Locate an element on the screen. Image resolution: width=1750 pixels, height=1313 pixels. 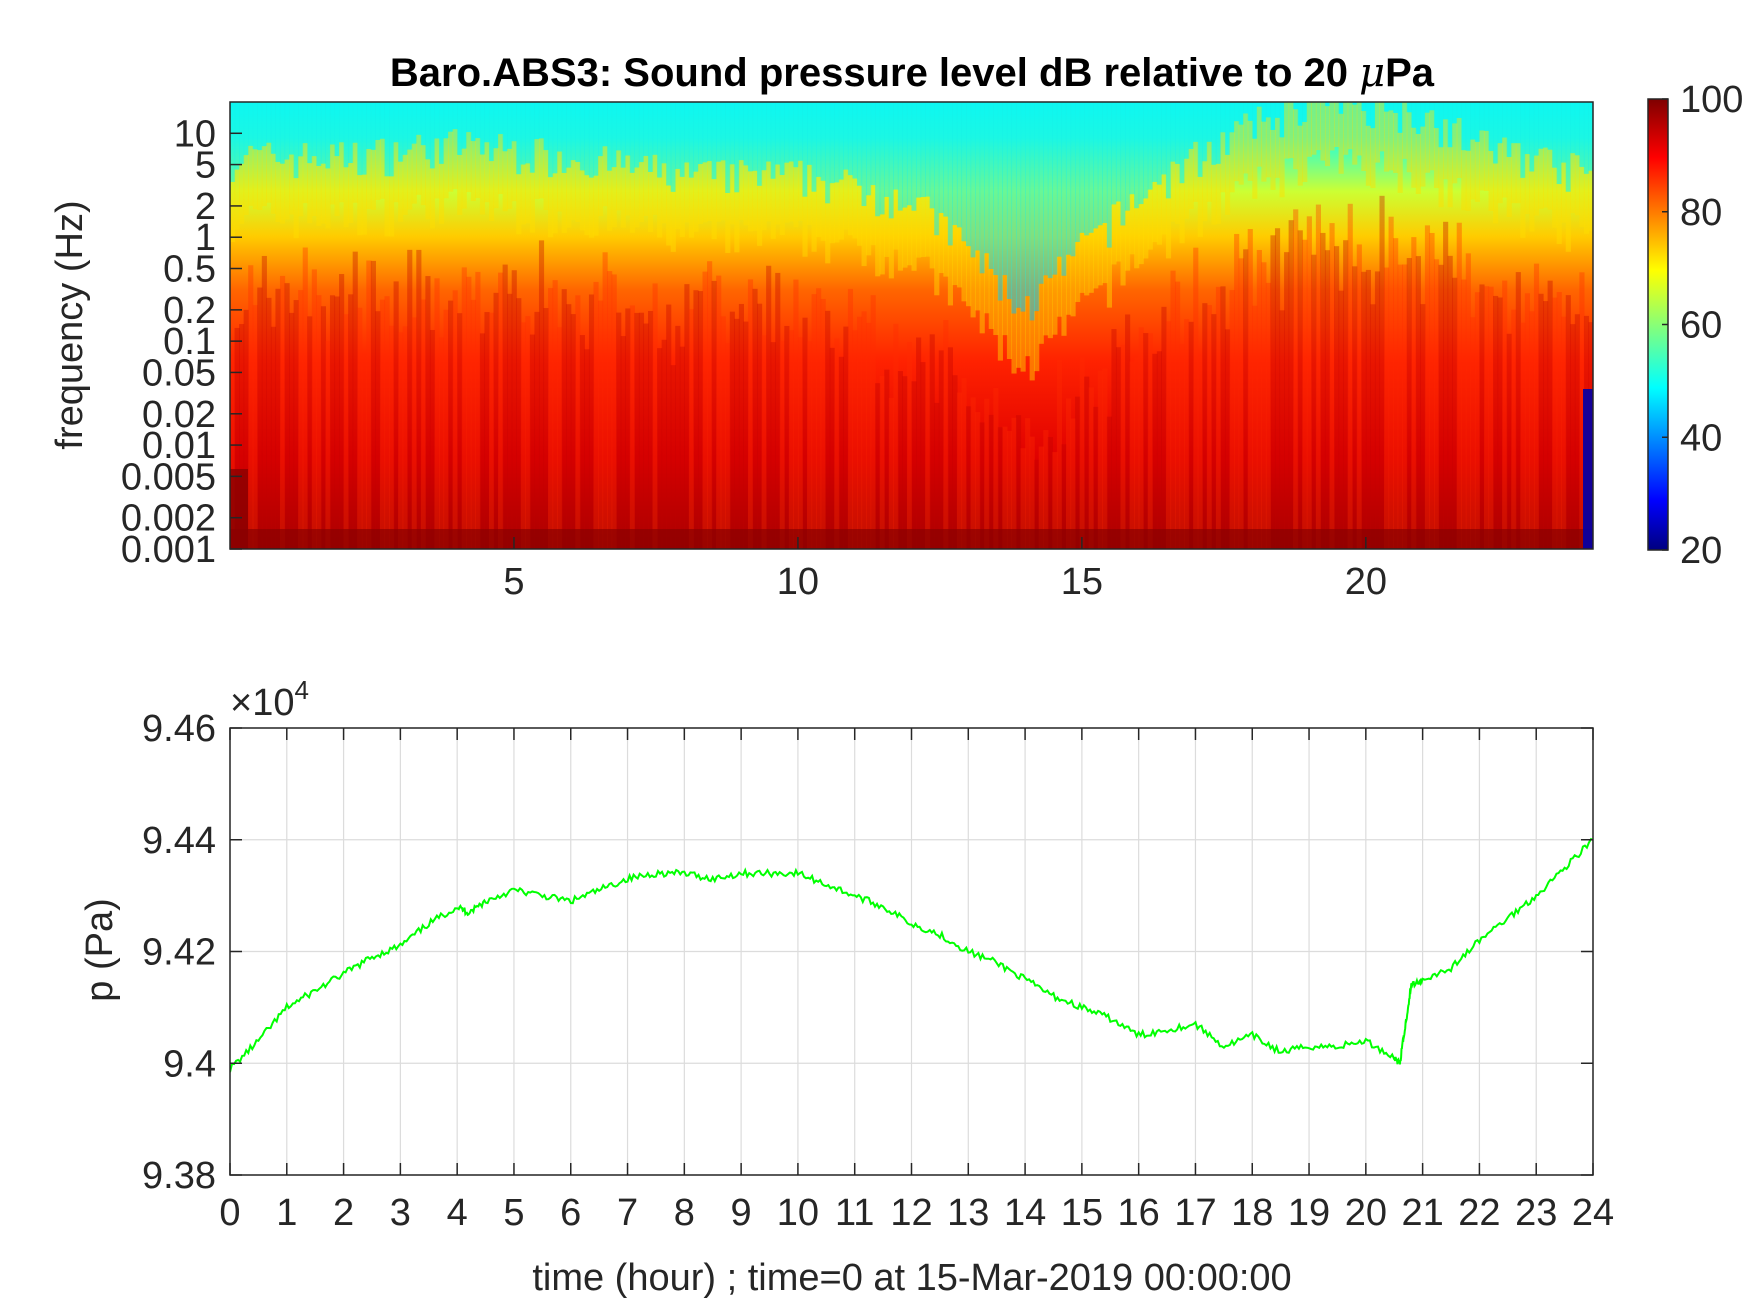
pressure-x-tick-label: 14 is located at coordinates (1025, 1213).